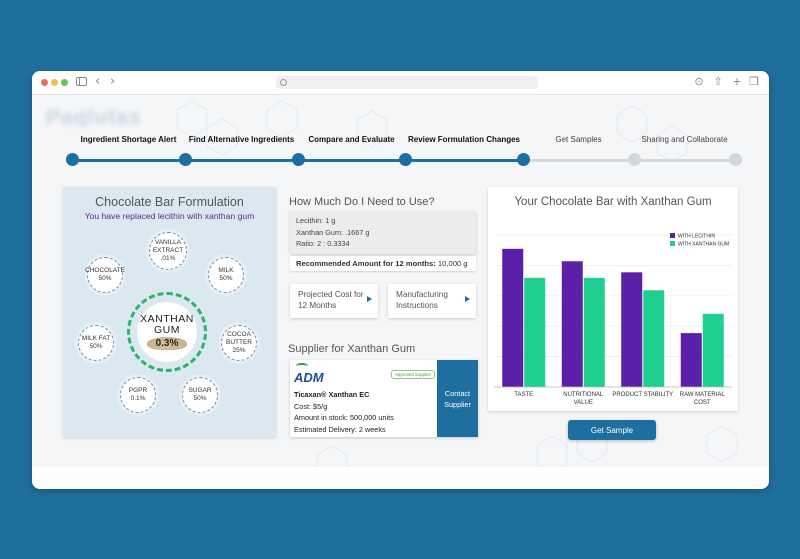 Image resolution: width=800 pixels, height=559 pixels. I want to click on projected-cost-label: Projected Cost for 12 Months, so click(331, 300).